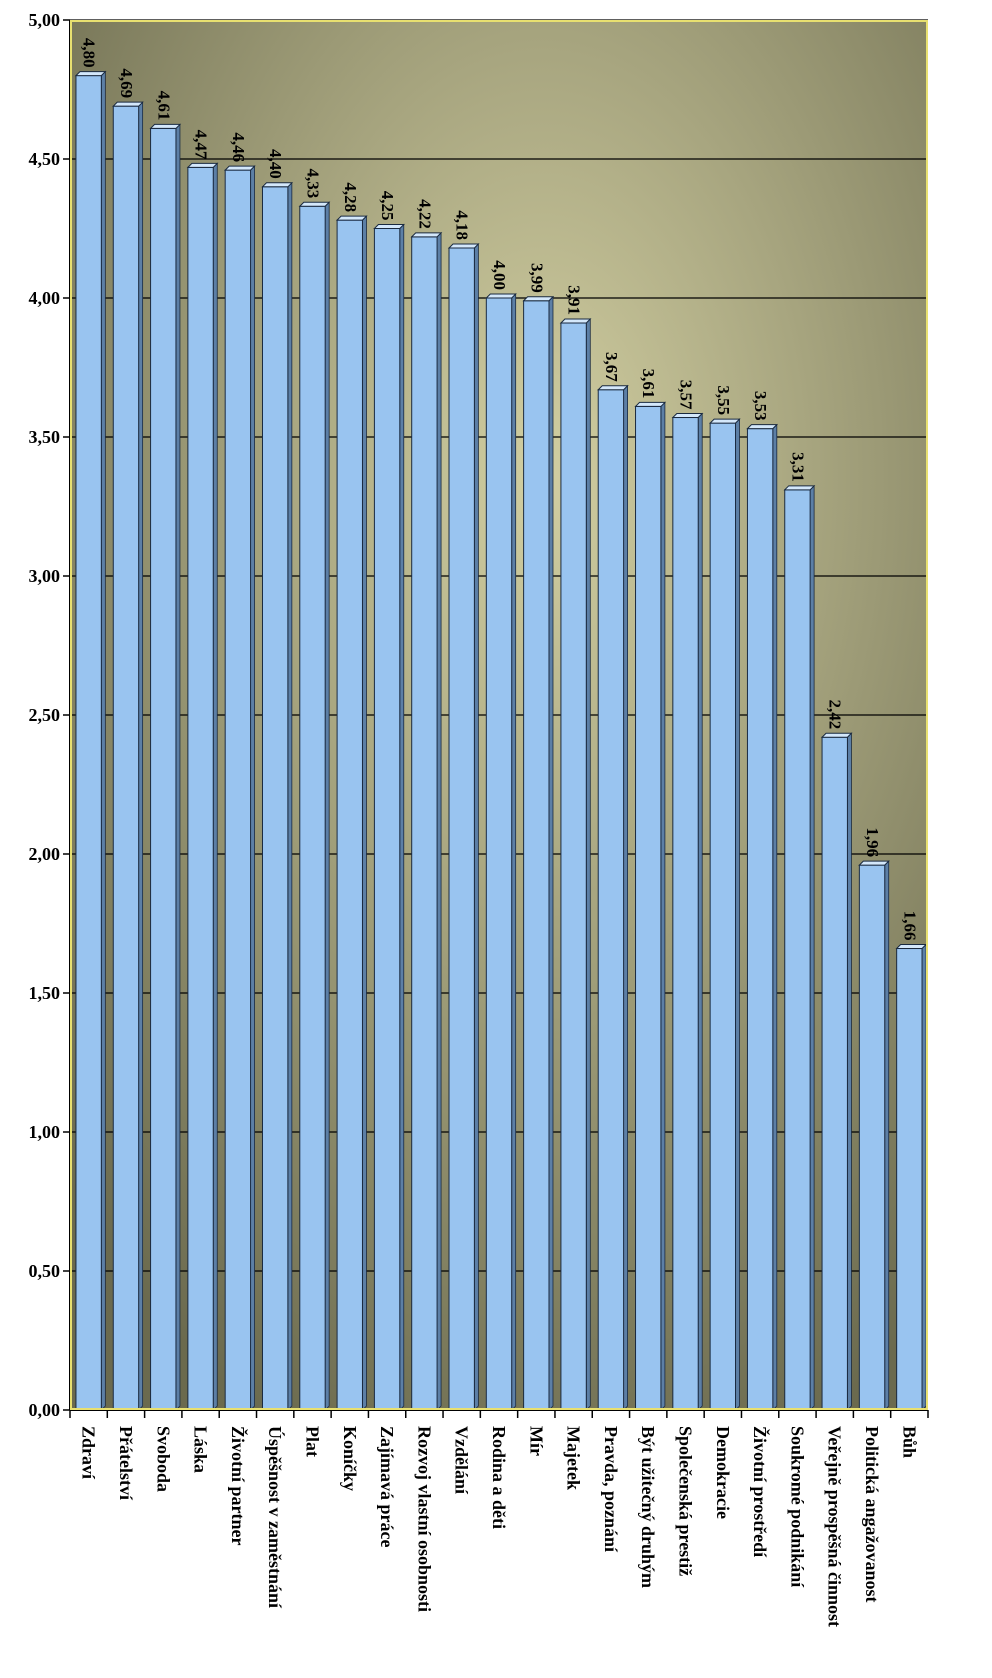 This screenshot has width=992, height=1678. What do you see at coordinates (45, 1271) in the screenshot?
I see `y-tick-label: 0,50` at bounding box center [45, 1271].